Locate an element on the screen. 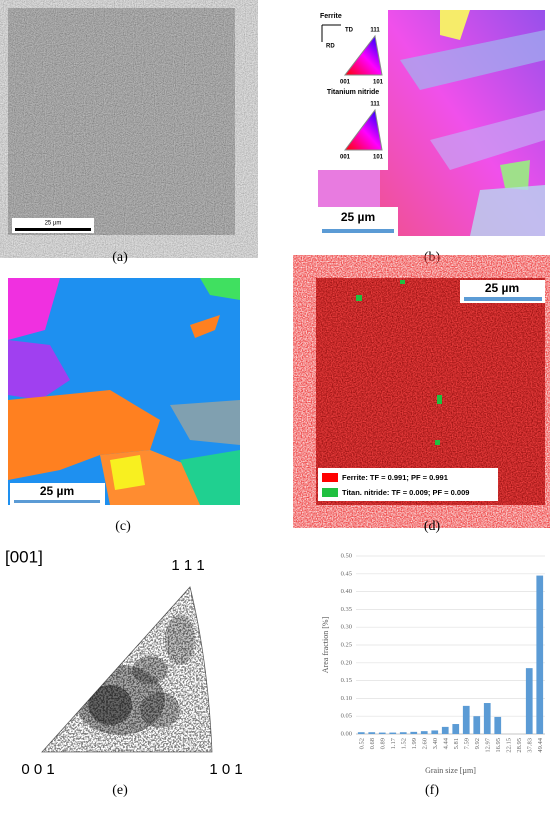 The width and height of the screenshot is (550, 813). legend-label: Ferrite is located at coordinates (331, 16).